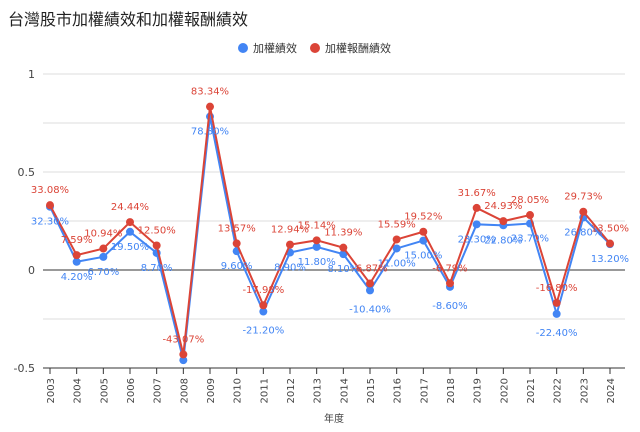 This screenshot has width=640, height=432. Describe the element at coordinates (290, 230) in the screenshot. I see `data-label: 12.94%` at that location.